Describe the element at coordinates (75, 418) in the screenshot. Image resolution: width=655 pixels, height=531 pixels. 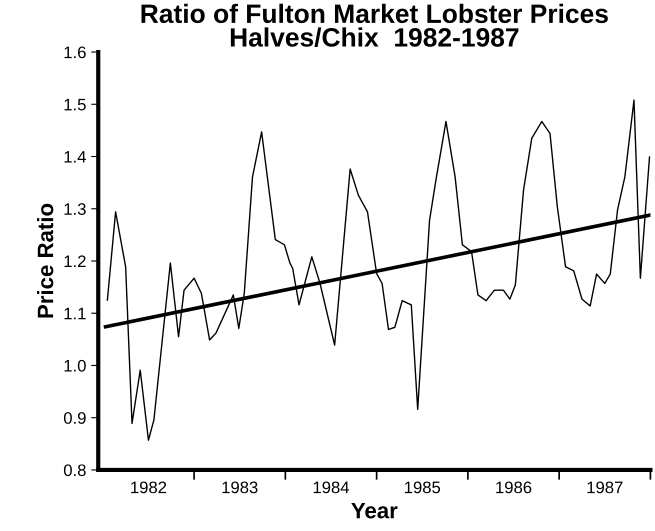
I see `y-tick-label: 0.9` at that location.